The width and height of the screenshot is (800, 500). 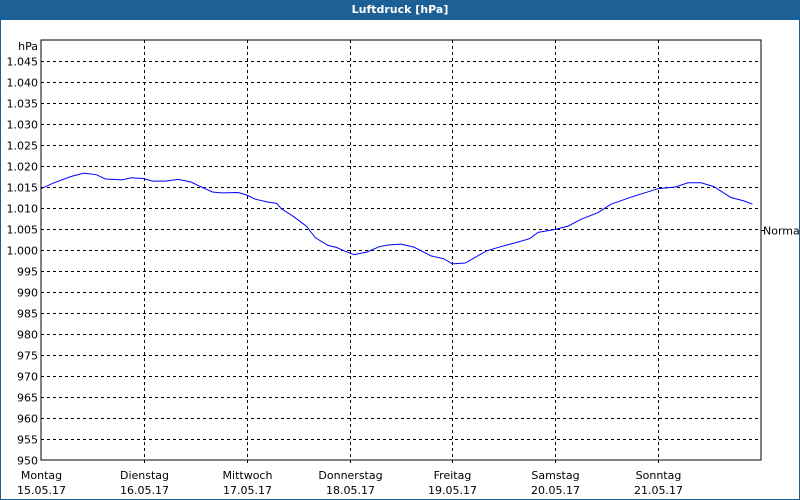 What do you see at coordinates (23, 62) in the screenshot?
I see `y-tick-label: 1.045` at bounding box center [23, 62].